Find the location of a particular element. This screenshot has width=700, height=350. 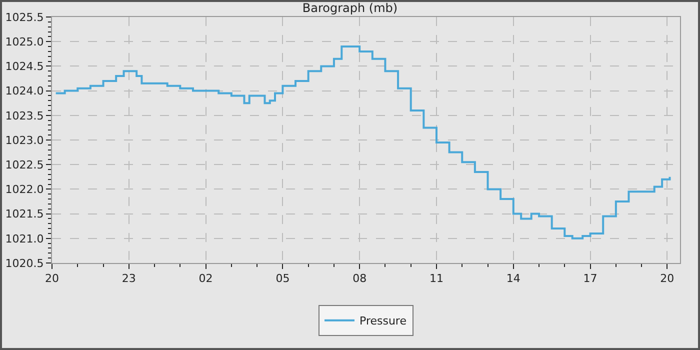

y-tick-label: 1020.5 is located at coordinates (24, 263).